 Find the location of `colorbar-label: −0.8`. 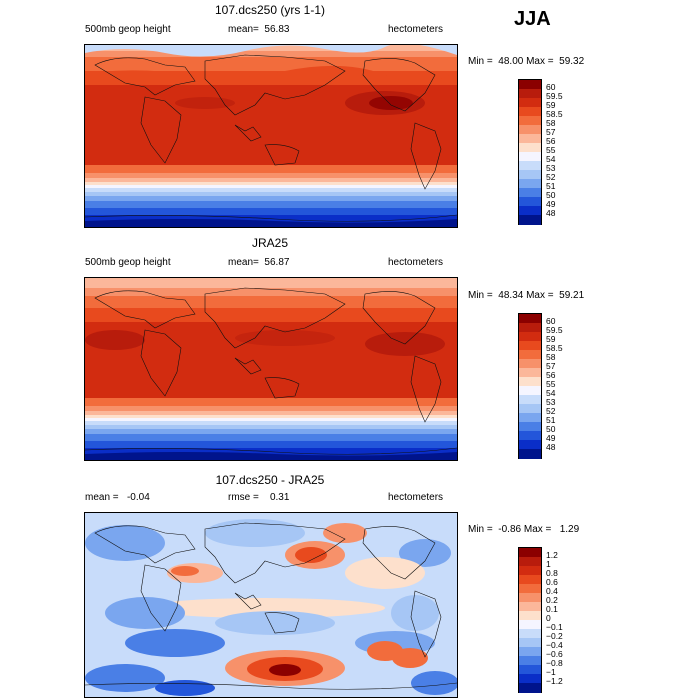

colorbar-label: −0.8 is located at coordinates (554, 663).